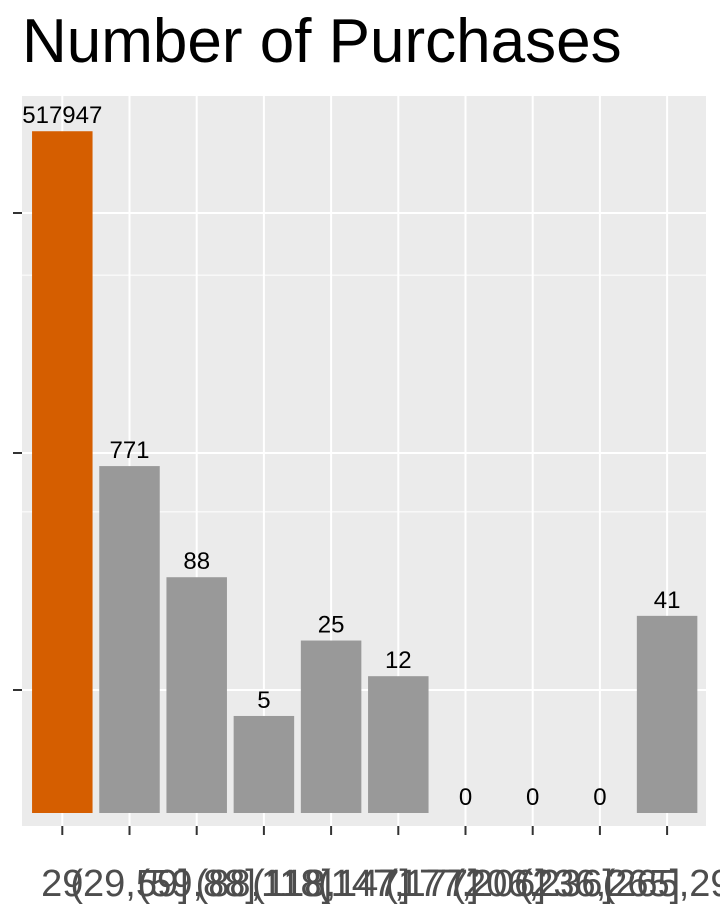 This screenshot has height=921, width=720. What do you see at coordinates (465, 797) in the screenshot?
I see `bar-value-label-6: 0` at bounding box center [465, 797].